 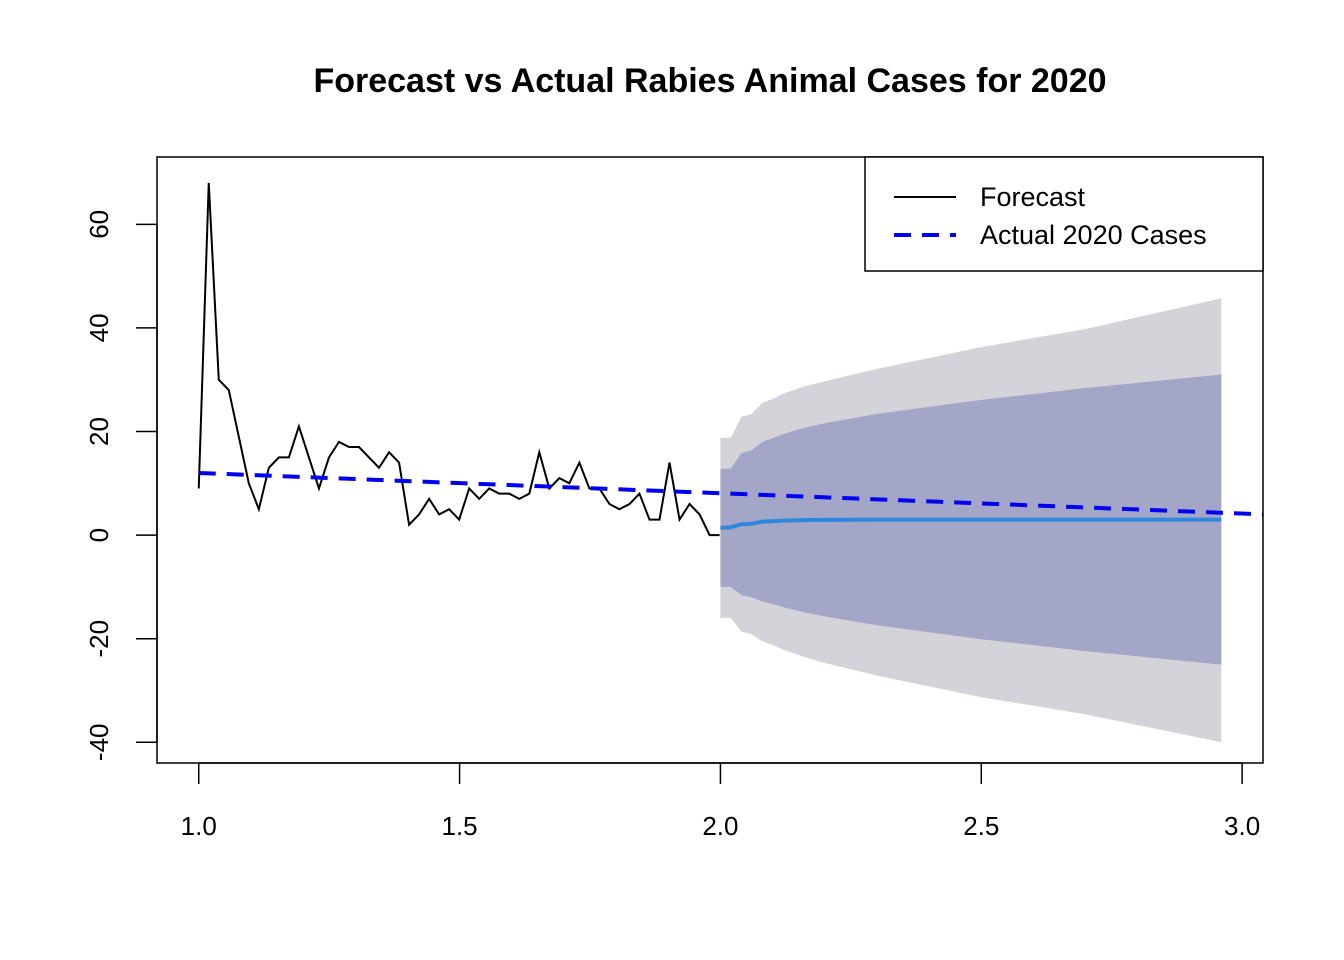 I want to click on x-tick-label: 2.5, so click(x=981, y=826).